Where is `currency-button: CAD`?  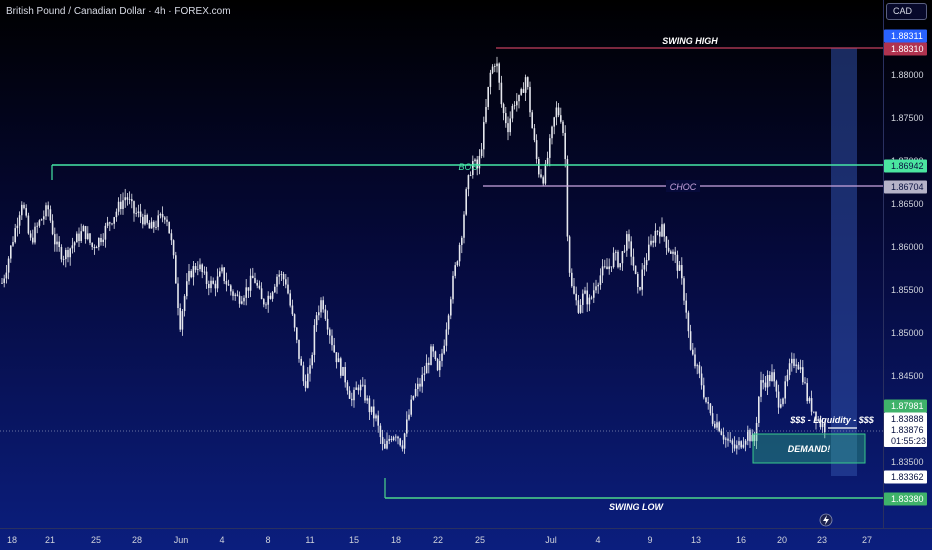
currency-button: CAD is located at coordinates (906, 11).